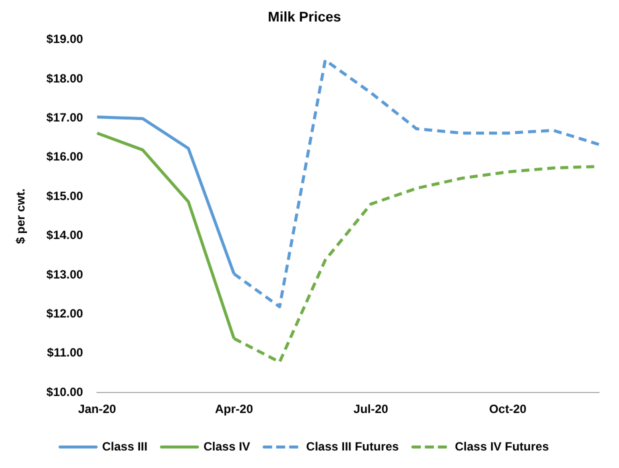 This screenshot has height=468, width=619. I want to click on legend-label: Class IV, so click(226, 446).